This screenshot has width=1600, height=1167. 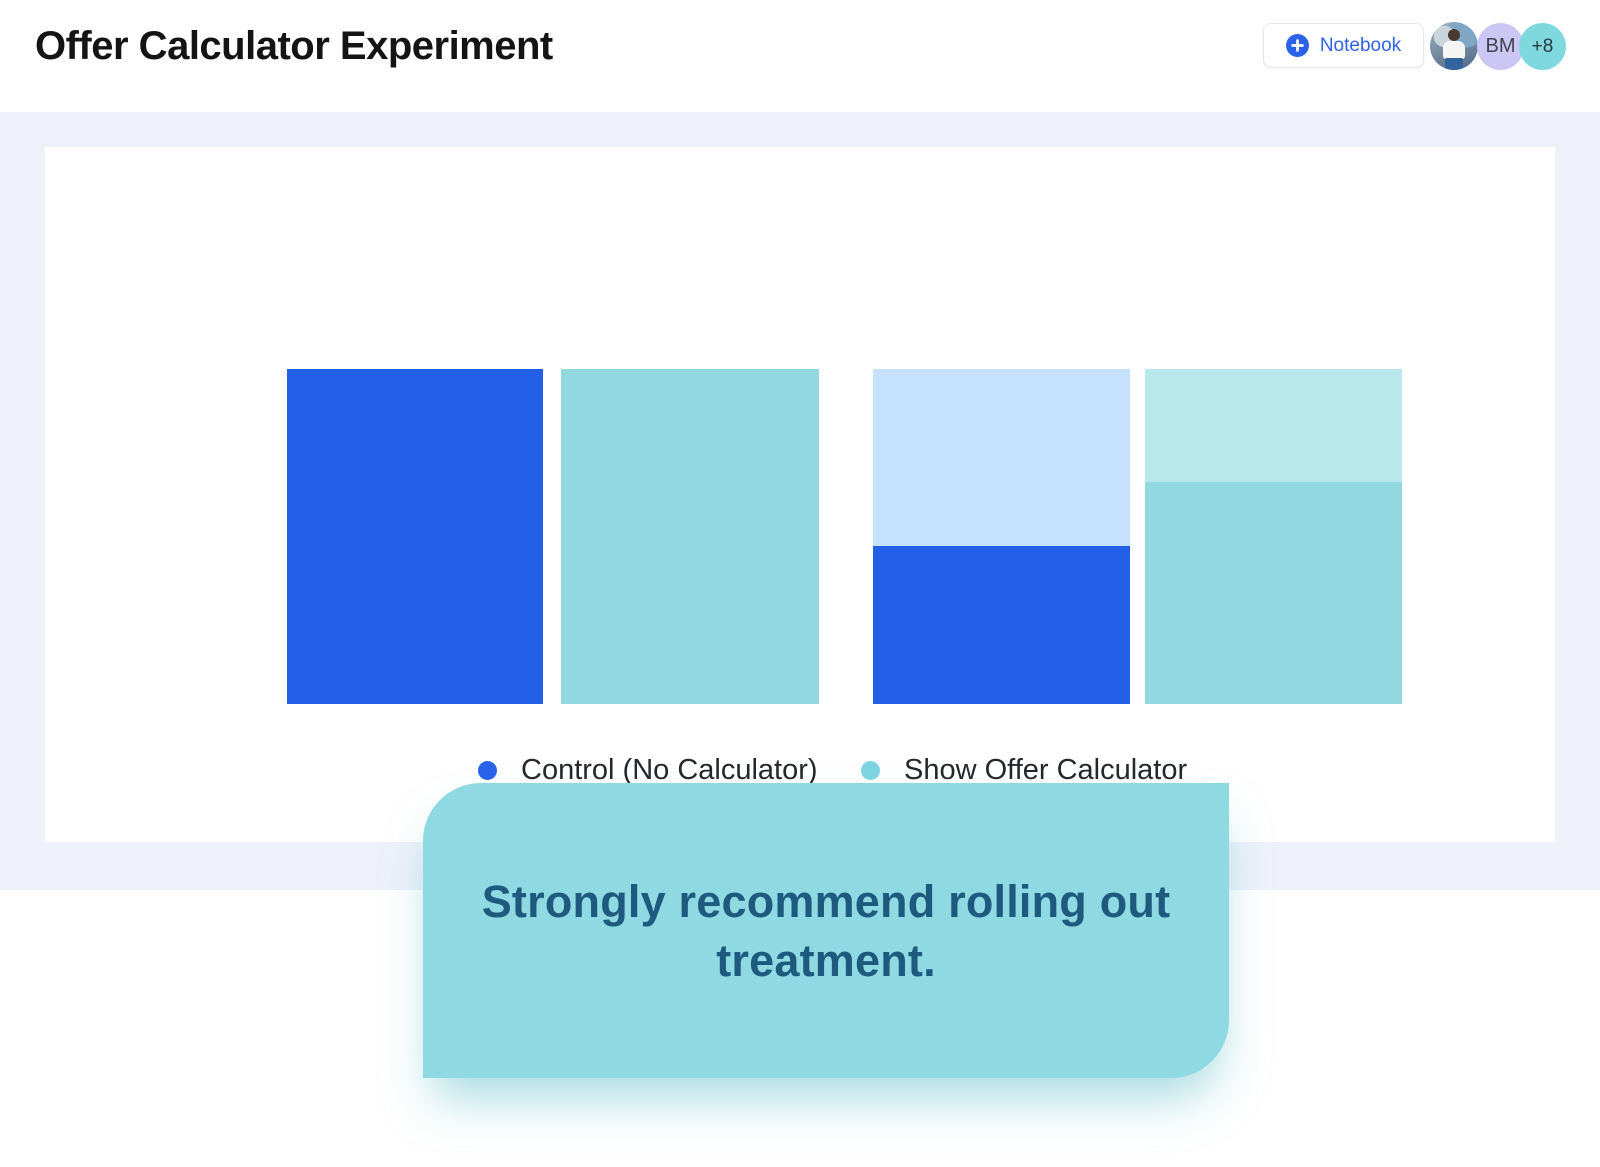 What do you see at coordinates (1297, 45) in the screenshot?
I see `plus-icon` at bounding box center [1297, 45].